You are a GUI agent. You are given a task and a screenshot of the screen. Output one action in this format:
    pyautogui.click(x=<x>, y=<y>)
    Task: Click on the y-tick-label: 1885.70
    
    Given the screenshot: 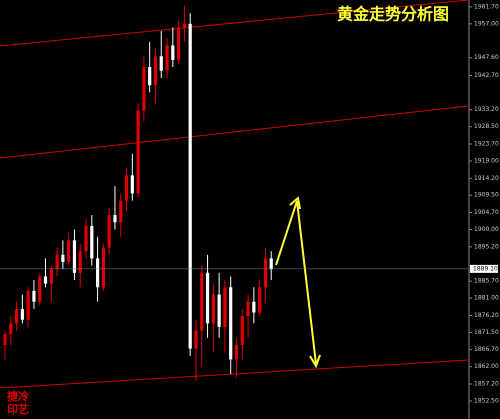 What is the action you would take?
    pyautogui.click(x=486, y=281)
    